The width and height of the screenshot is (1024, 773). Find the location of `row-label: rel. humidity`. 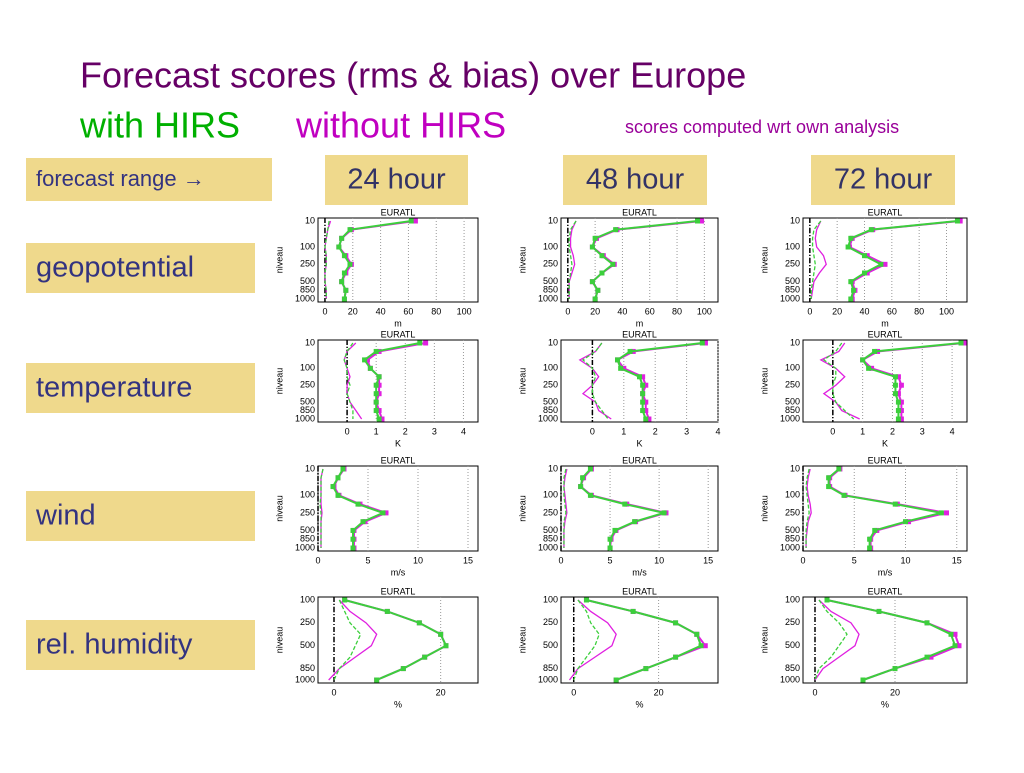

row-label: rel. humidity is located at coordinates (114, 645).